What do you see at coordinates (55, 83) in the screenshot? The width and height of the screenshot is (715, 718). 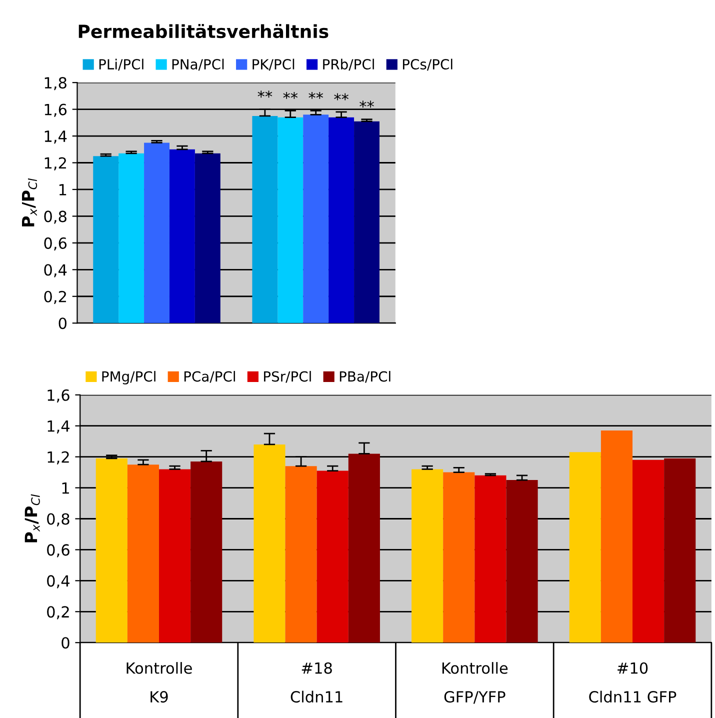 I see `y-tick-label: 1,8` at bounding box center [55, 83].